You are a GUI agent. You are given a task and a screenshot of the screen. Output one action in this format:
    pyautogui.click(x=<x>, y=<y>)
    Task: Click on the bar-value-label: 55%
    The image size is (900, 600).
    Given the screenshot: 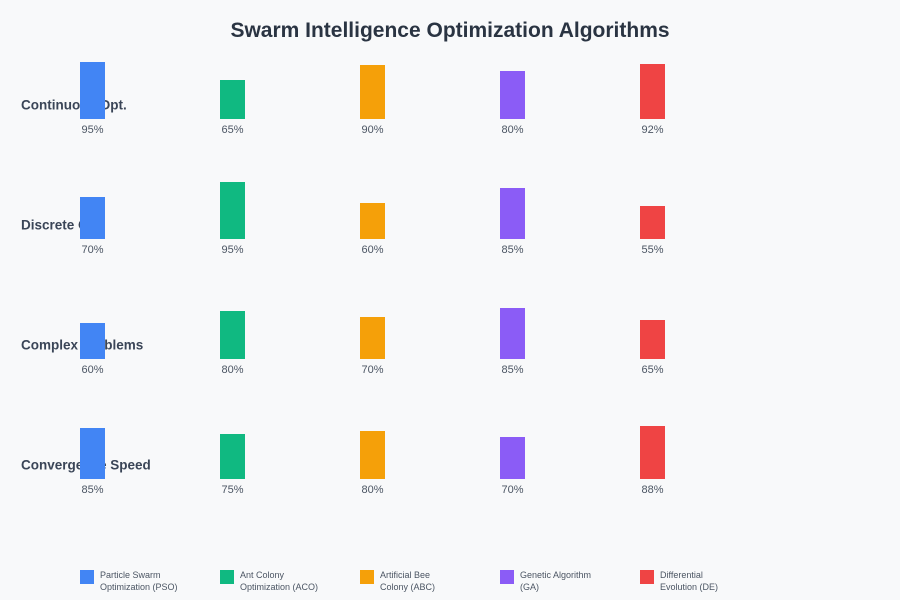 What is the action you would take?
    pyautogui.click(x=652, y=250)
    